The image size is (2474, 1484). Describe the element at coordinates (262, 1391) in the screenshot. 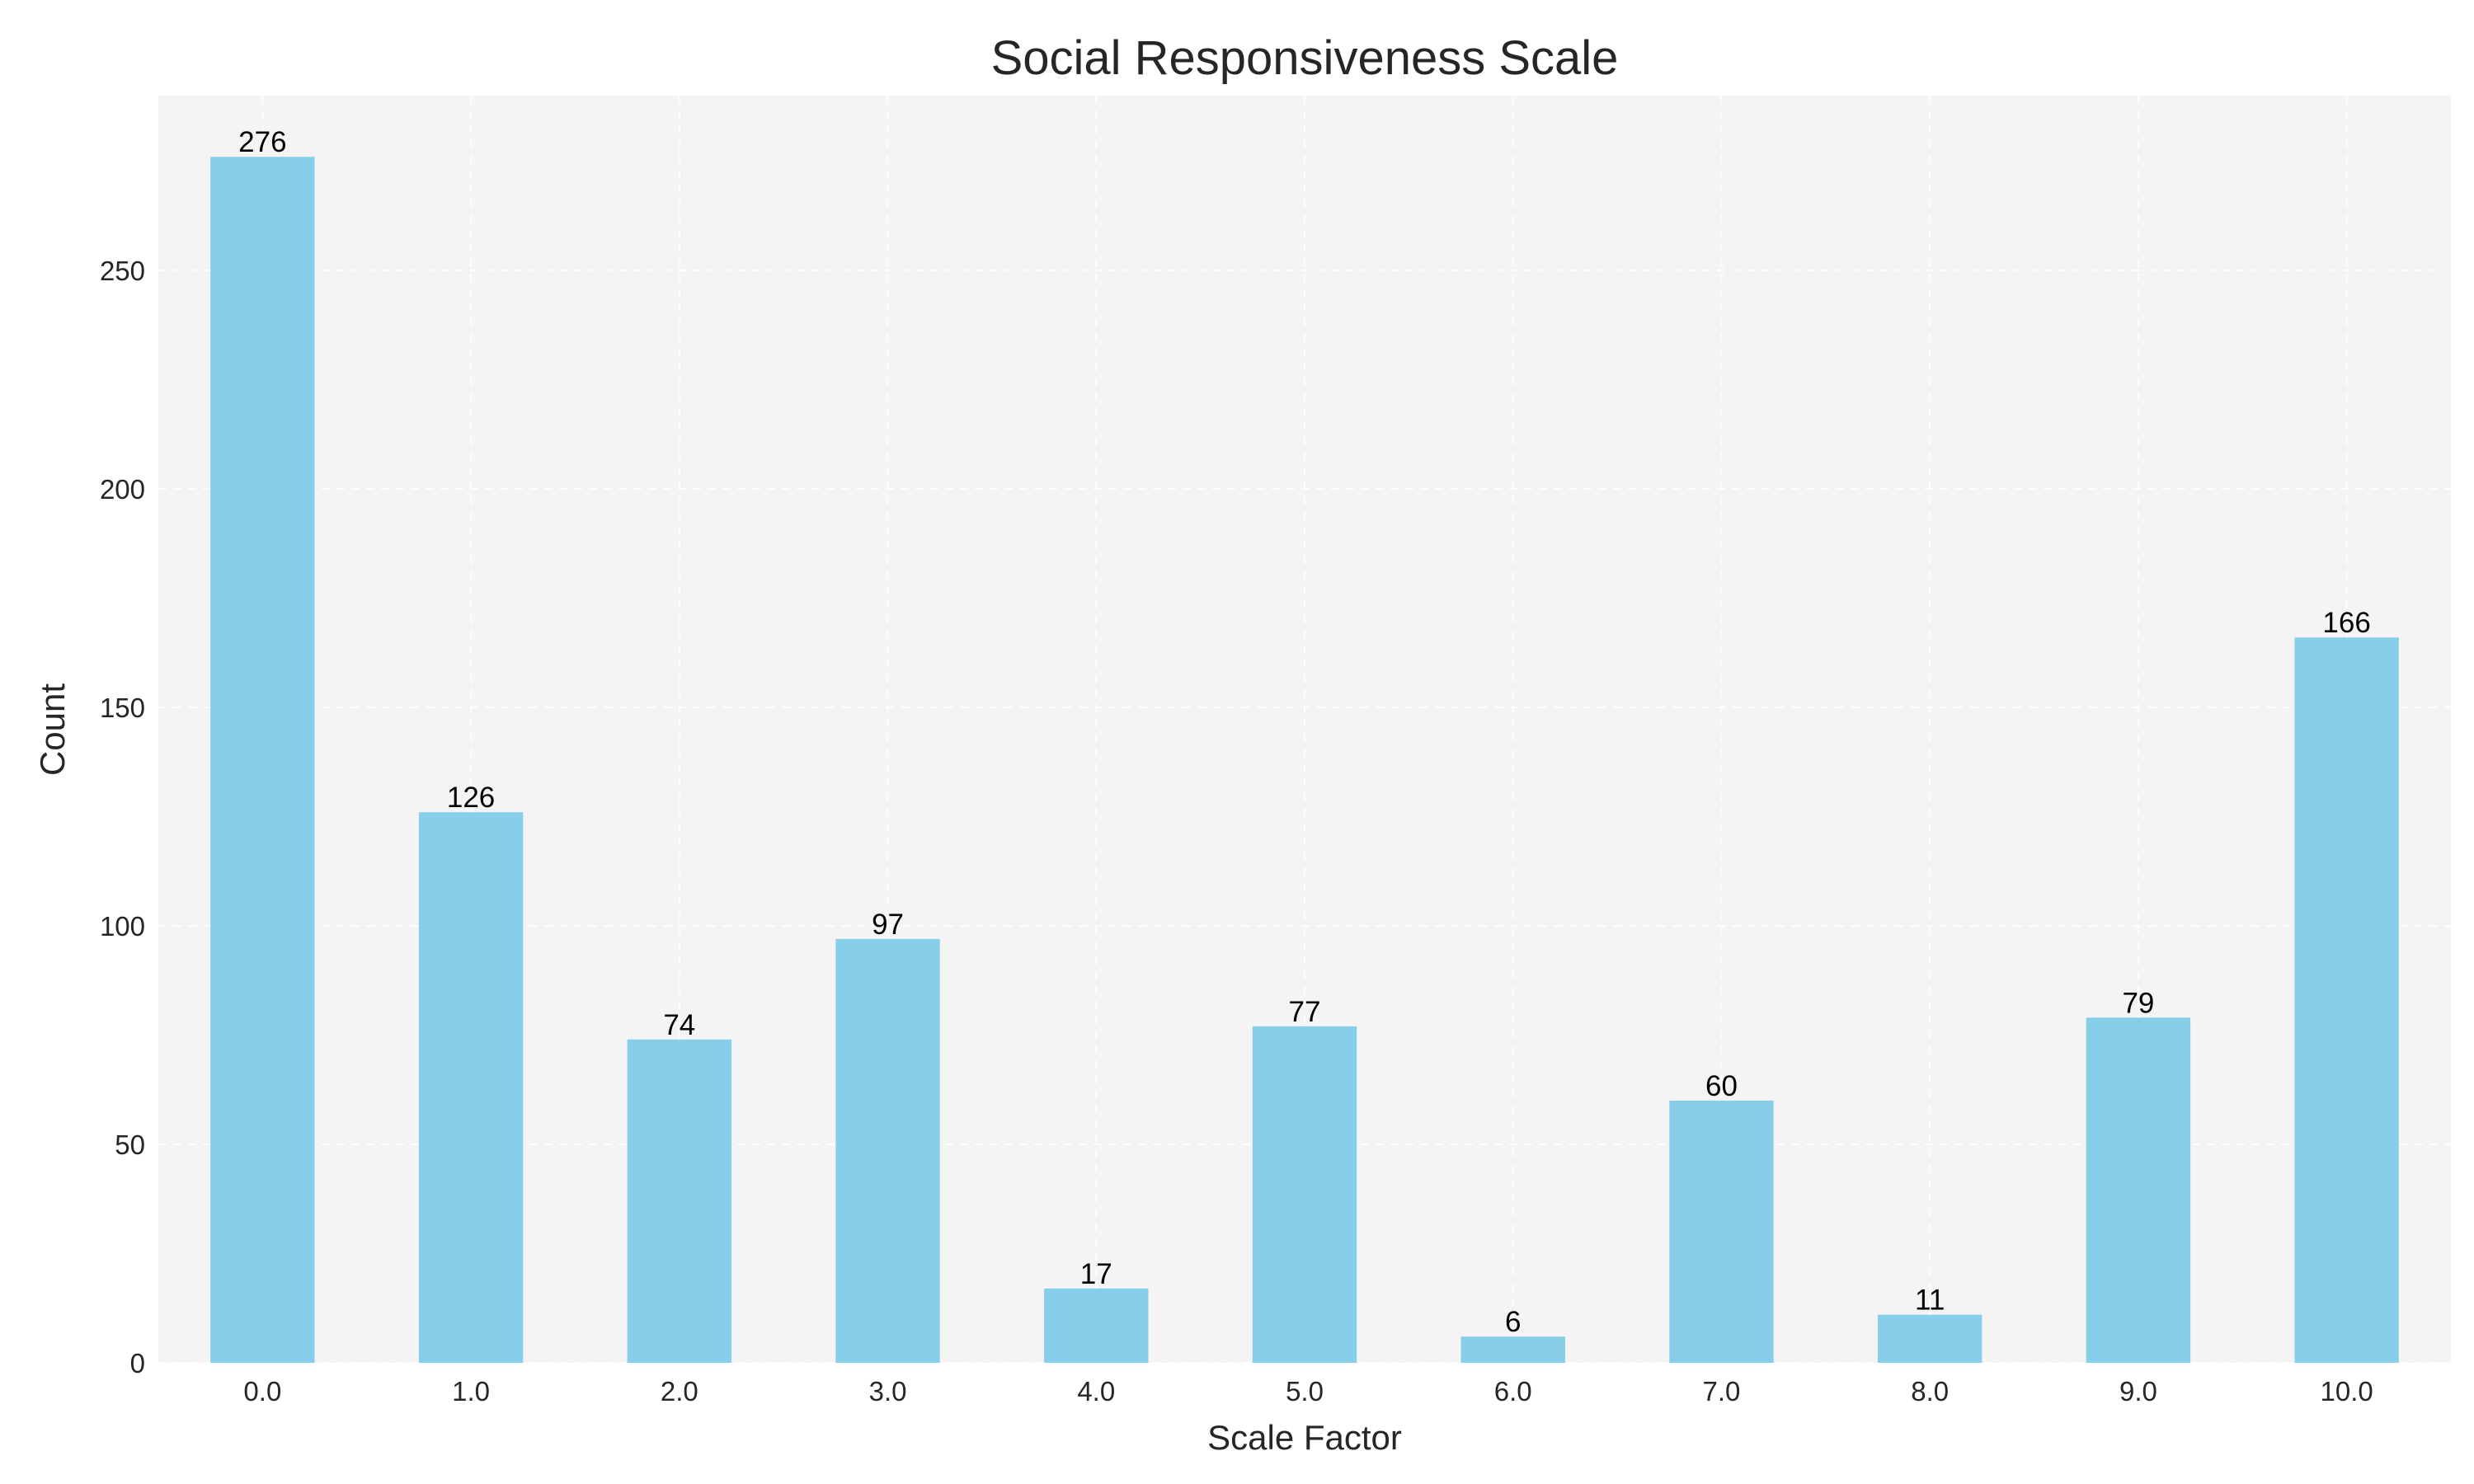

I see `x-tick-label: 0.0` at that location.